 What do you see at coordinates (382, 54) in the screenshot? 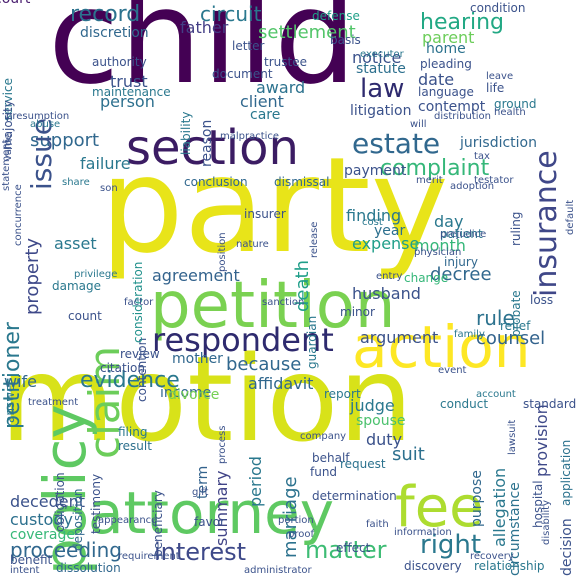
I see `word-executor: executor` at bounding box center [382, 54].